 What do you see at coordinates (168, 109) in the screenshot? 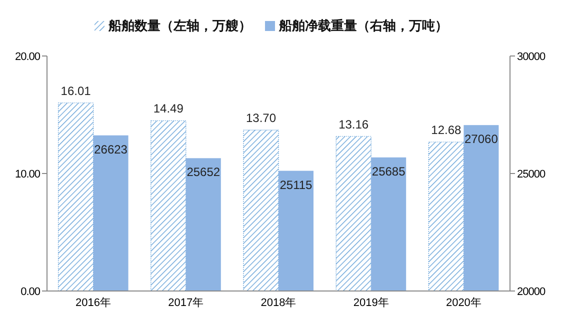
I see `data-label: 14.49` at bounding box center [168, 109].